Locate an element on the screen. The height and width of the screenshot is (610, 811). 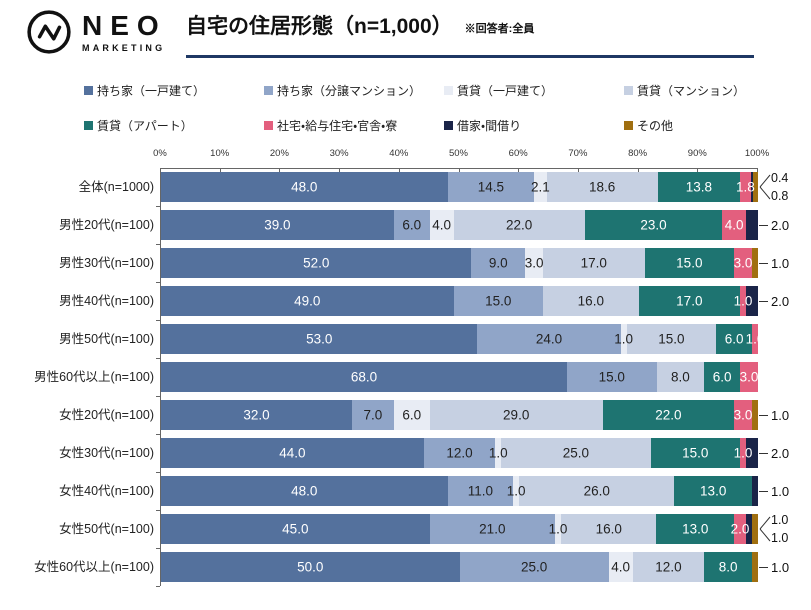
bar-segment-label: 50.0 is located at coordinates (310, 567).